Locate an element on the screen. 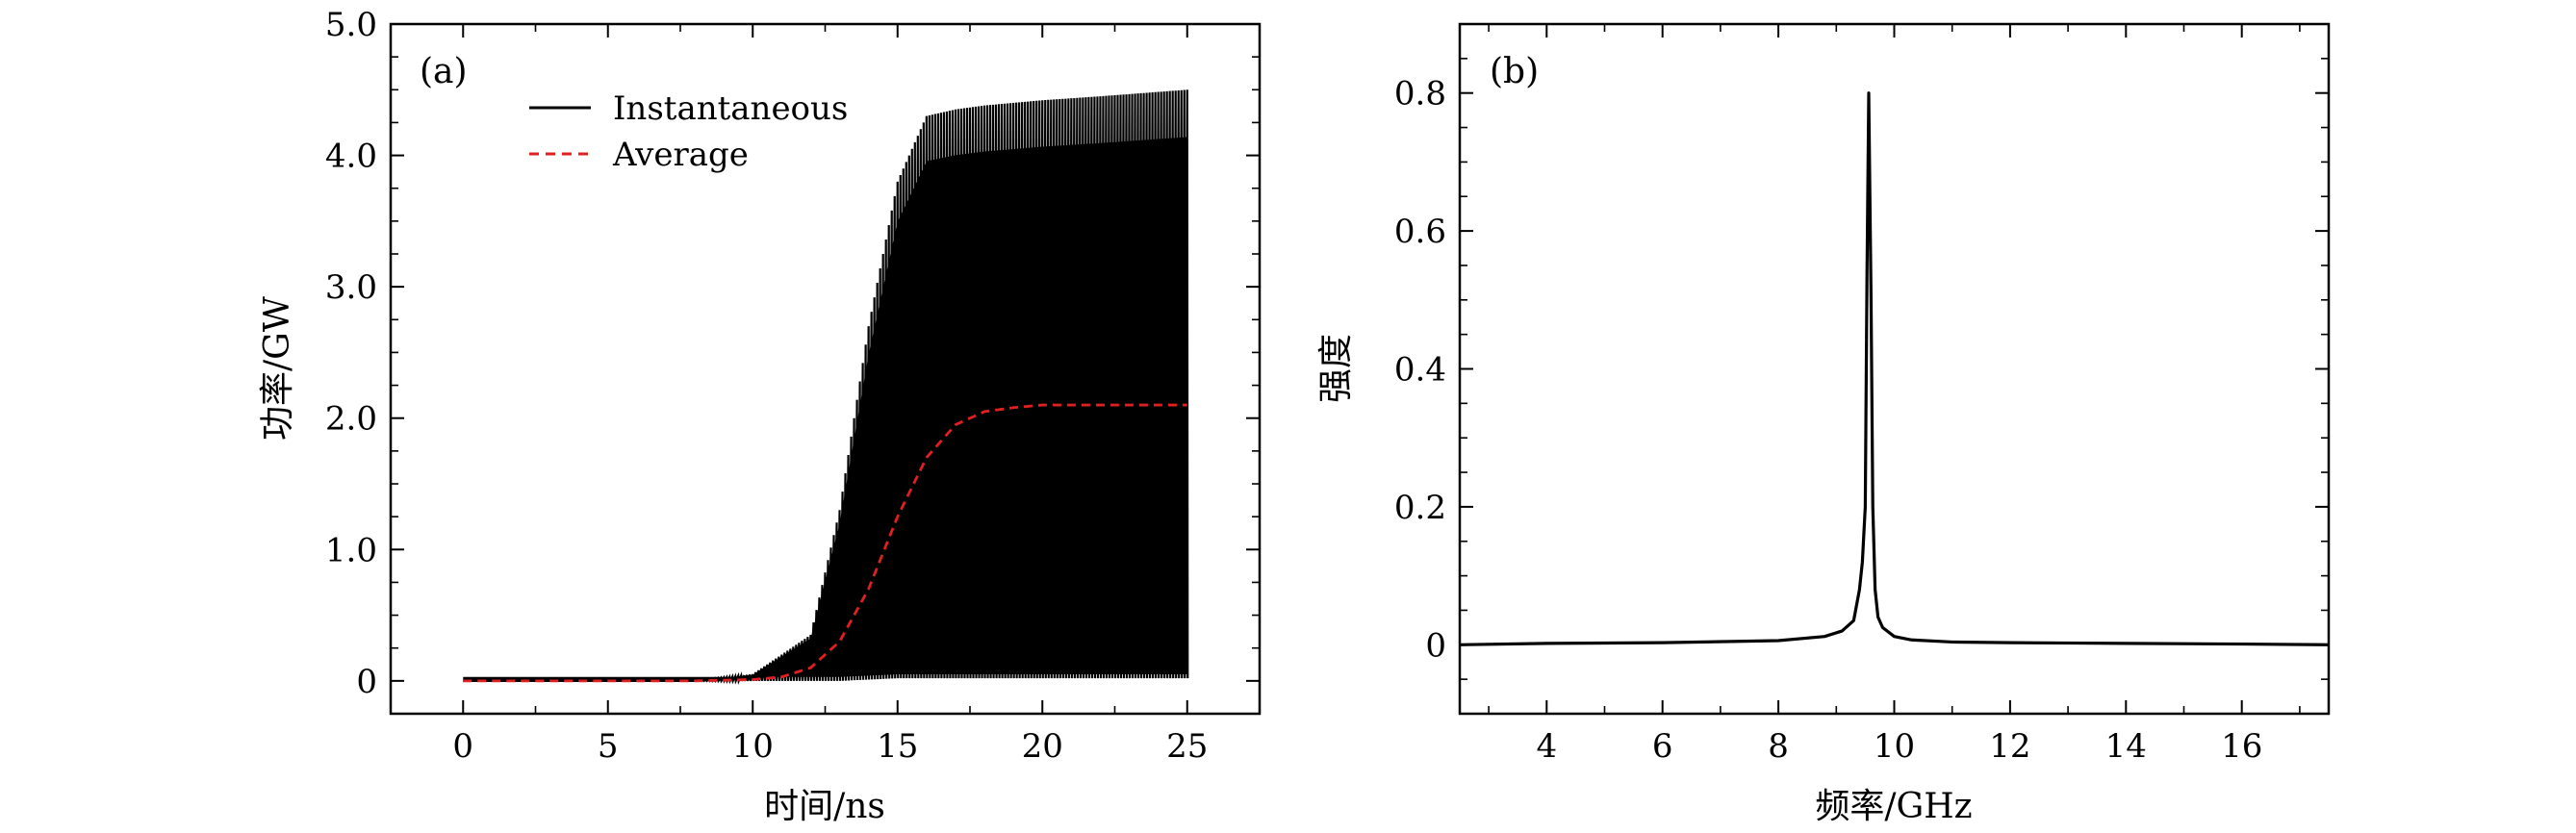 This screenshot has height=833, width=2576. panel-a-legend: Instantaneous Average is located at coordinates (688, 132).